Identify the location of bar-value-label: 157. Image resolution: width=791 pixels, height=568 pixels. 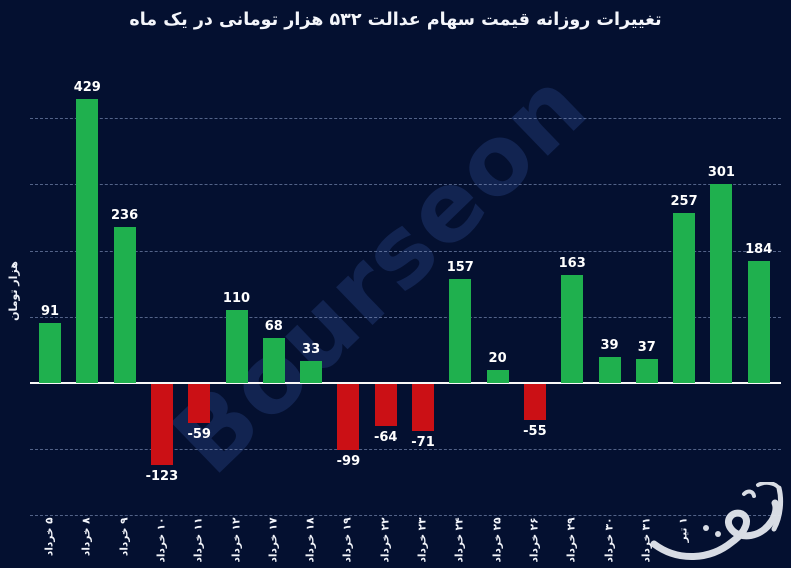
(460, 268).